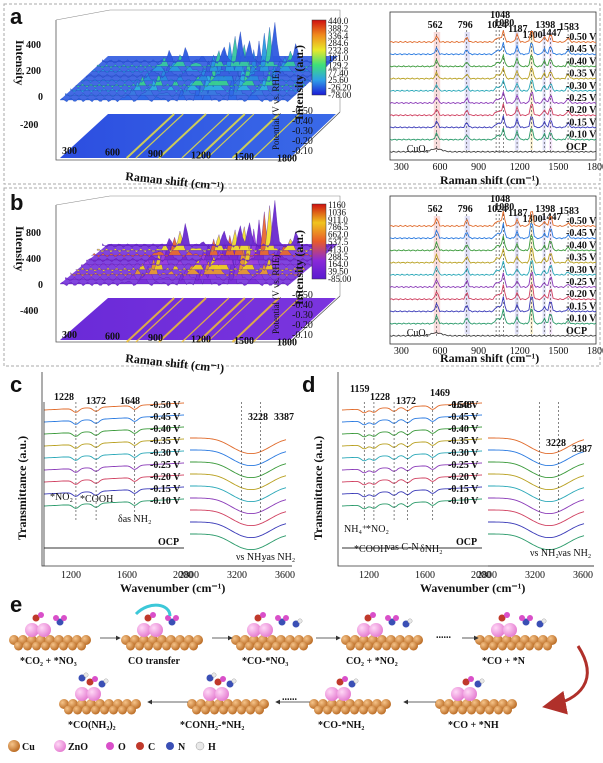  I want to click on y-axis-label: Intensity (a.u.), so click(299, 82).